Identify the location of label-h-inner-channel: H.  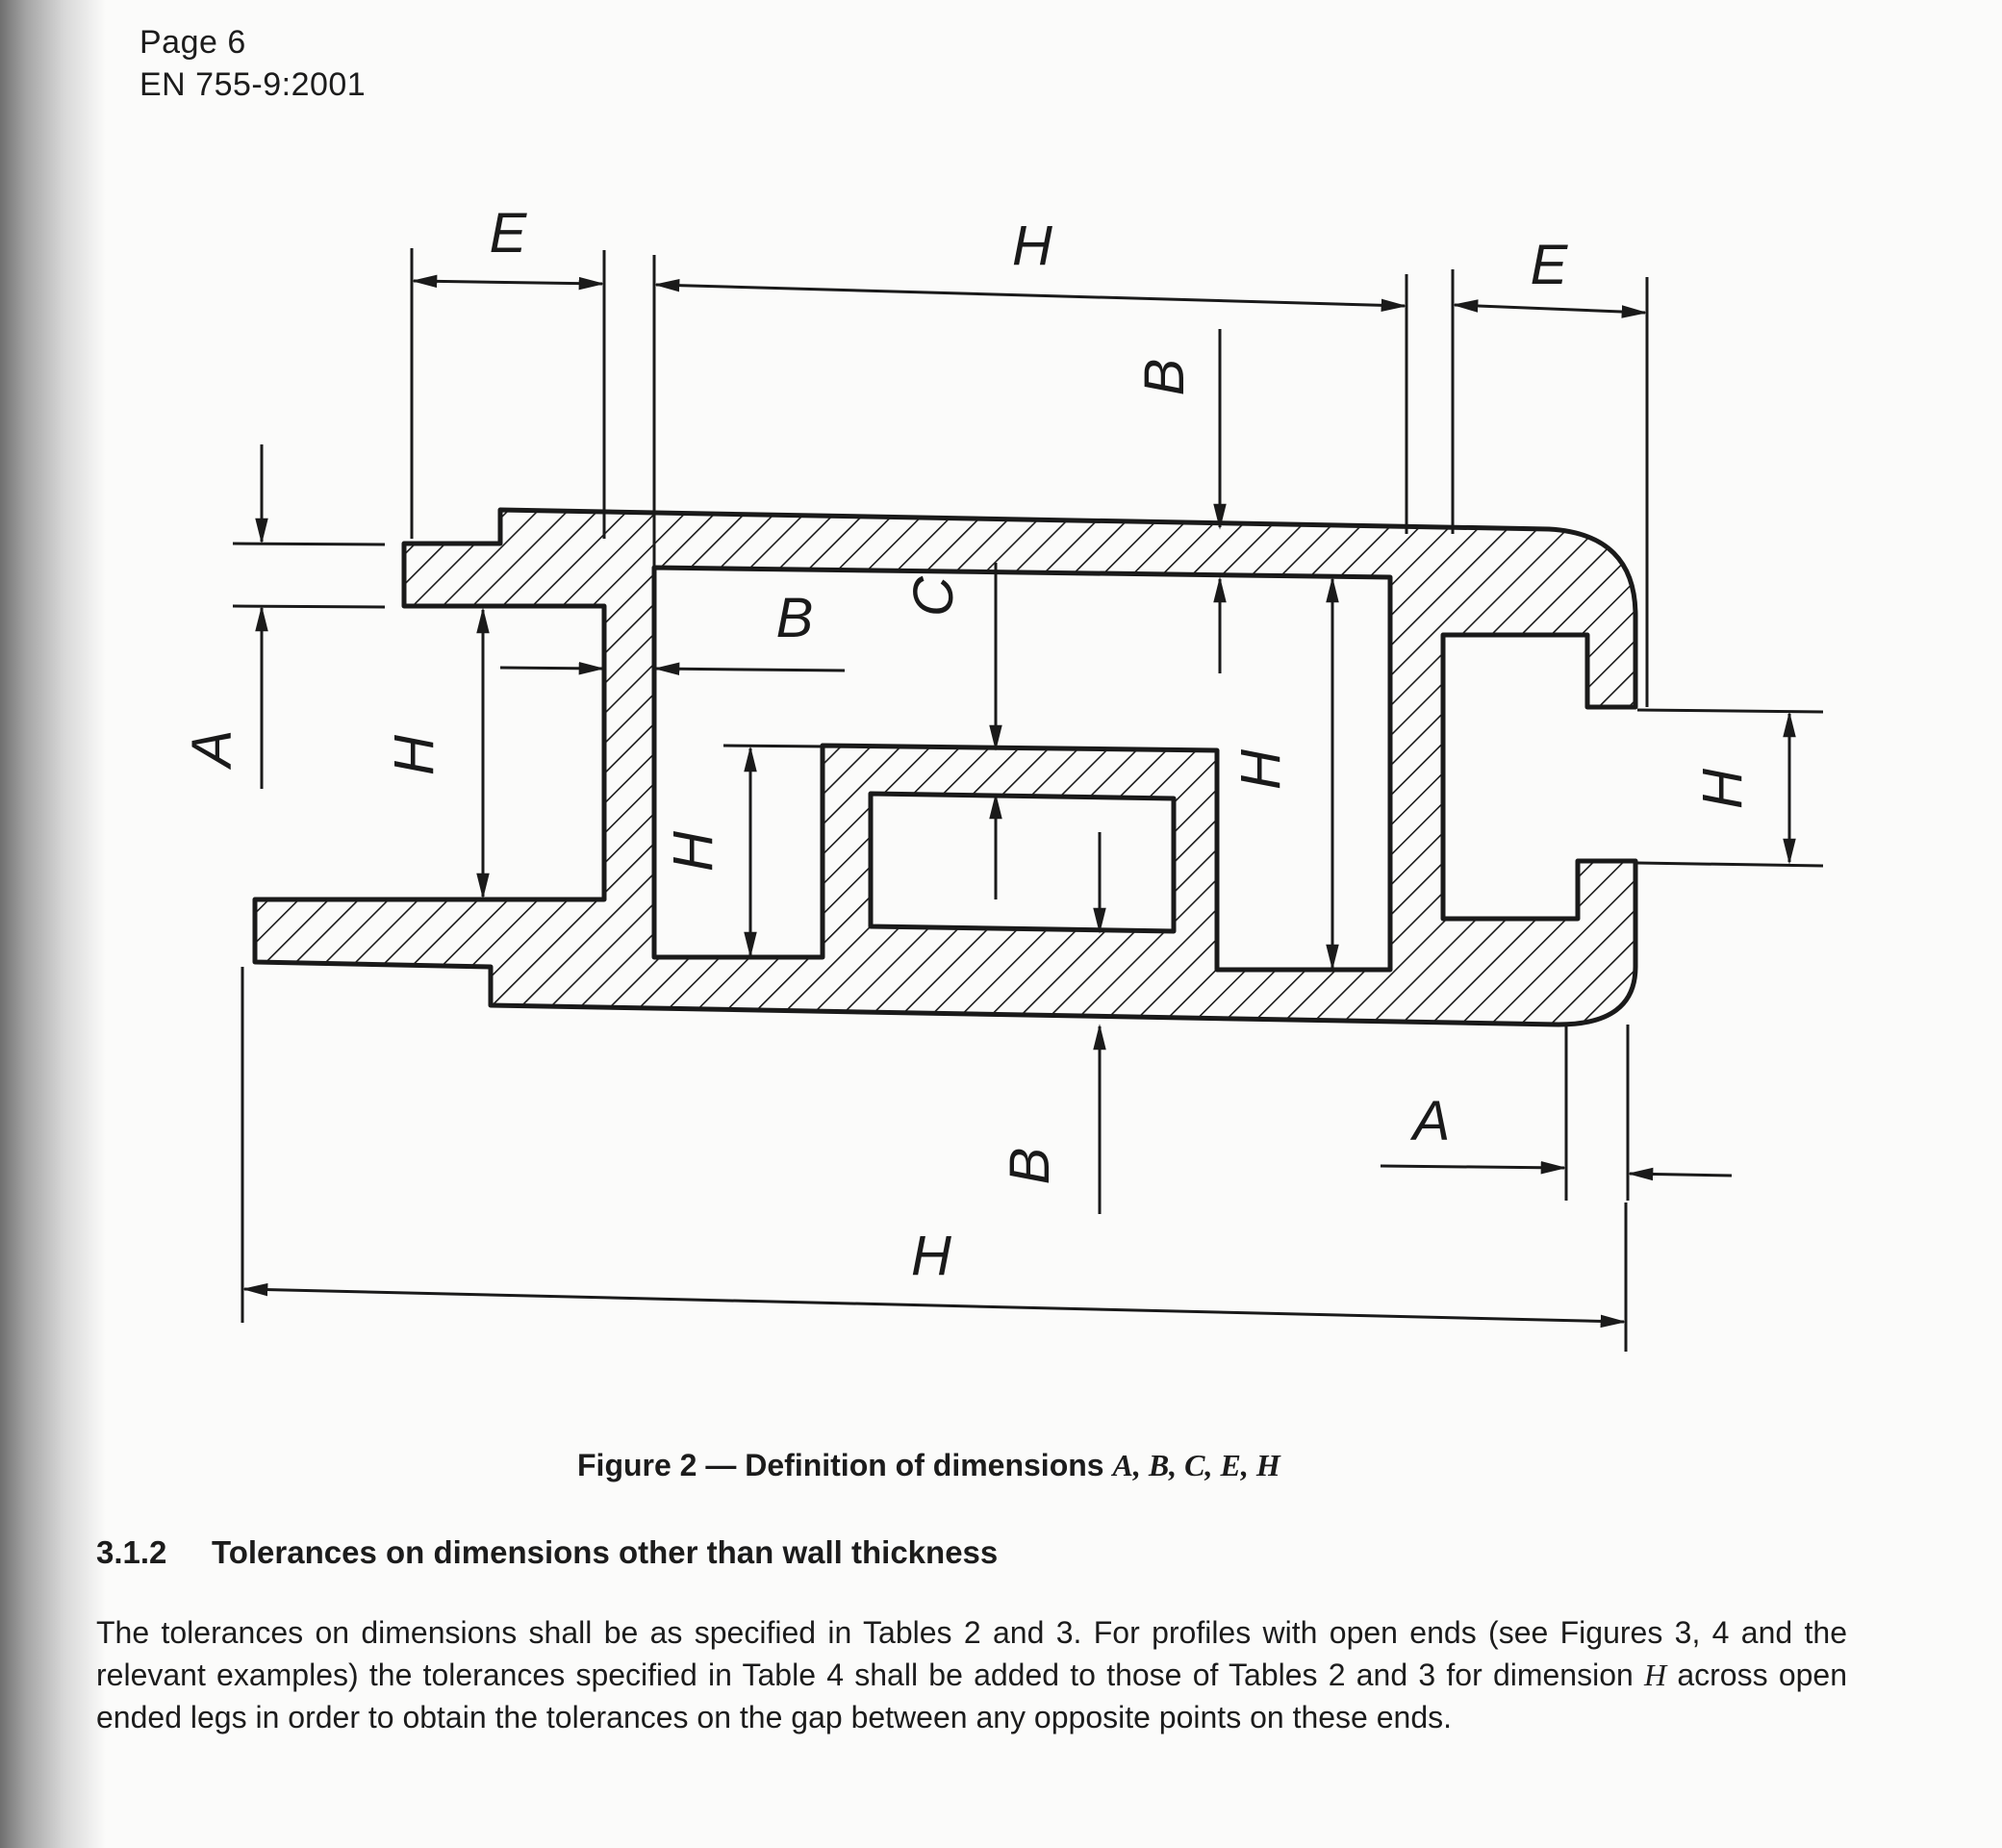
(693, 851).